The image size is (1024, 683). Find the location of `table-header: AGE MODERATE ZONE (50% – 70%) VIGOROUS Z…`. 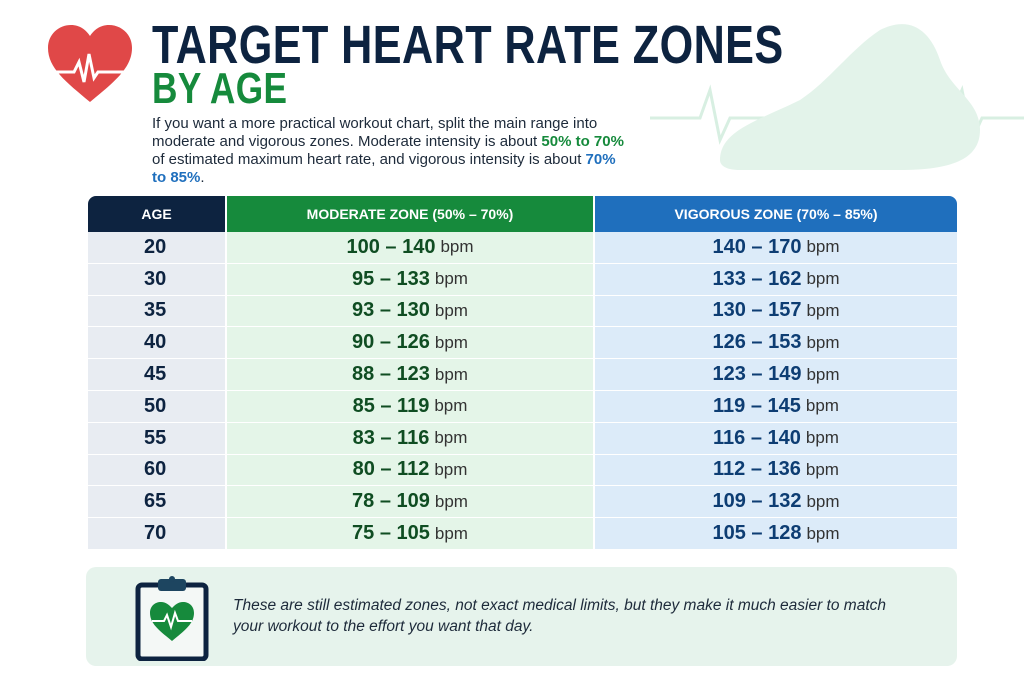

table-header: AGE MODERATE ZONE (50% – 70%) VIGOROUS Z… is located at coordinates (522, 214).